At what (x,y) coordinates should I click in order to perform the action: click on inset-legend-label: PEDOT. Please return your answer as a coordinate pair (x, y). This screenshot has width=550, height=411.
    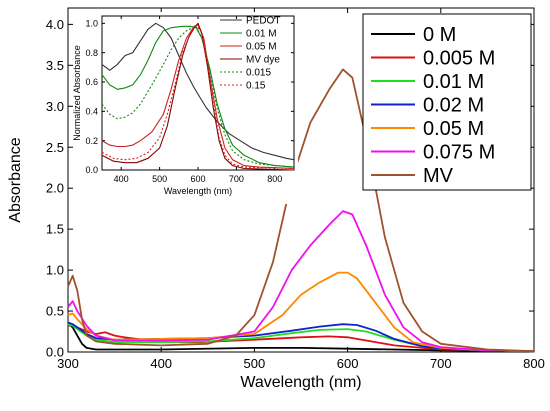
    Looking at the image, I should click on (263, 21).